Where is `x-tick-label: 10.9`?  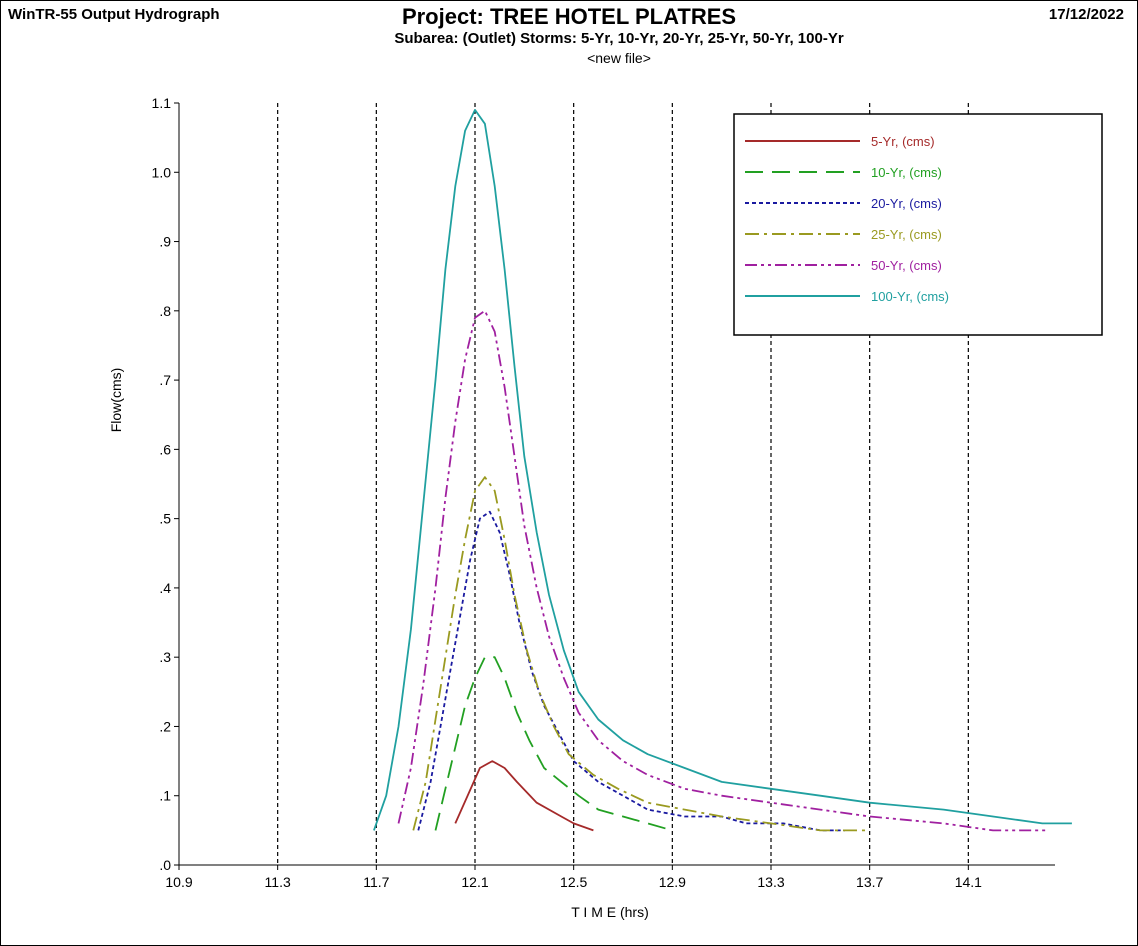
x-tick-label: 10.9 is located at coordinates (178, 882).